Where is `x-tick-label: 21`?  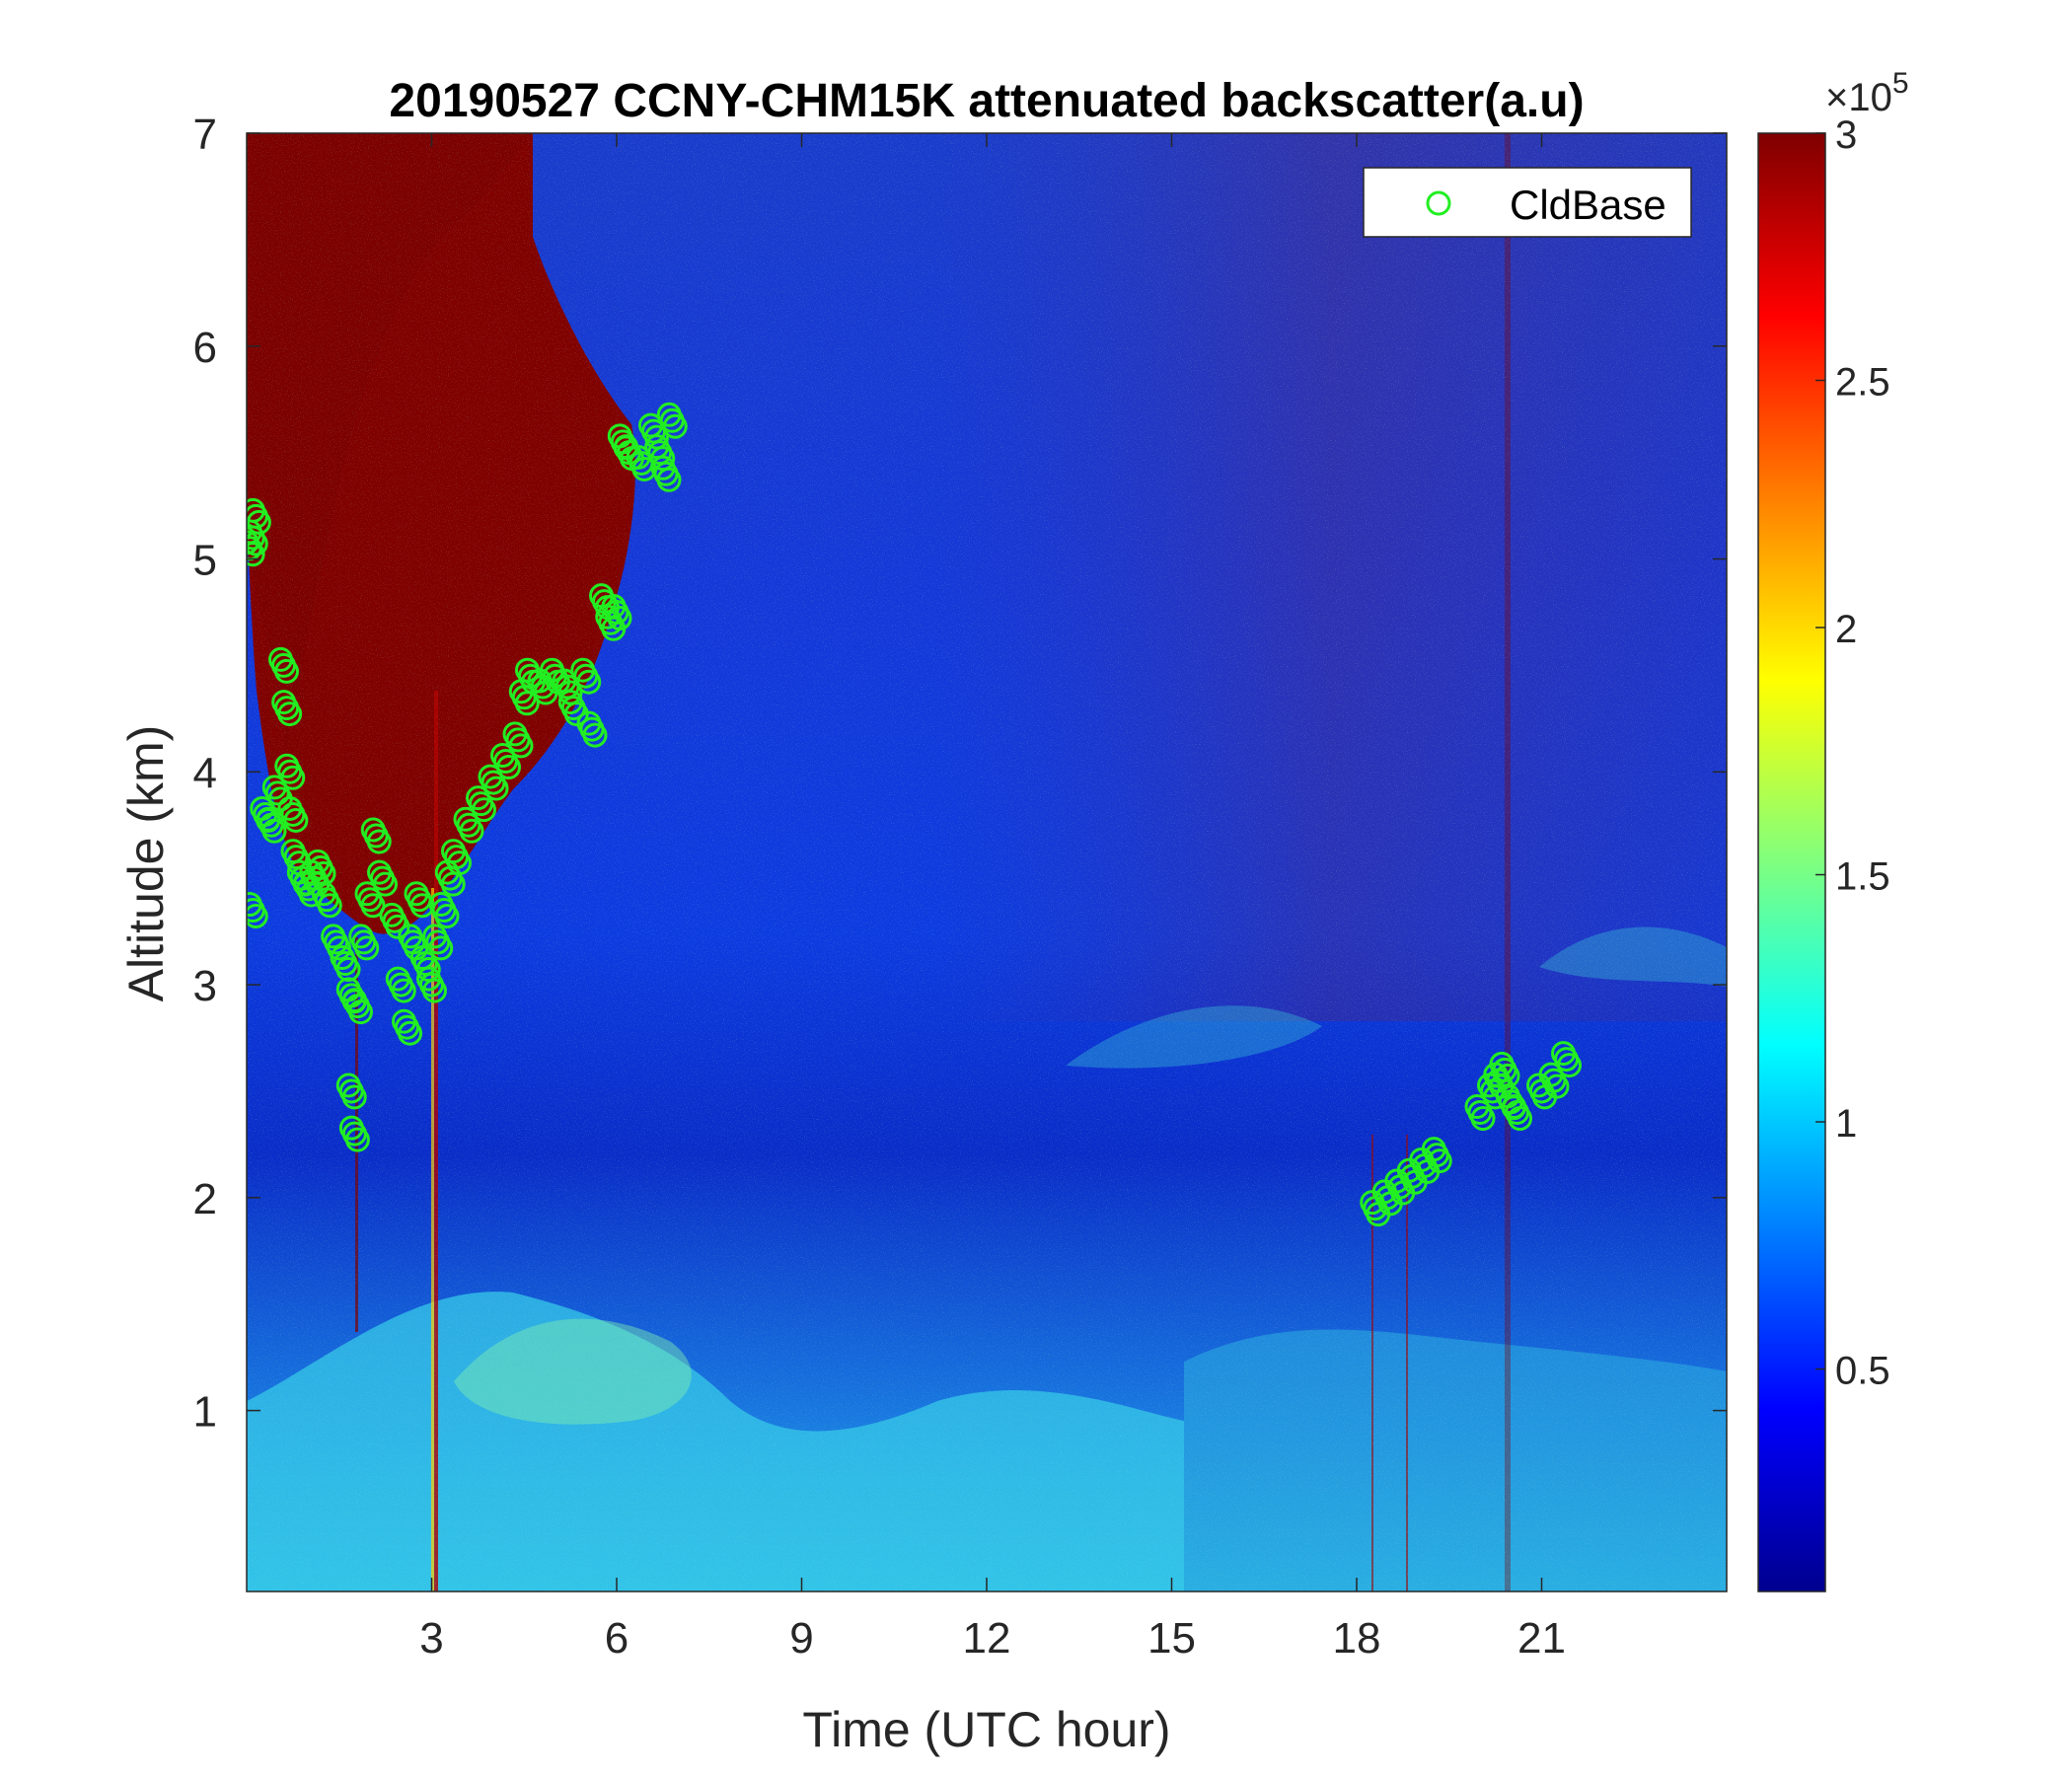 x-tick-label: 21 is located at coordinates (1542, 1639).